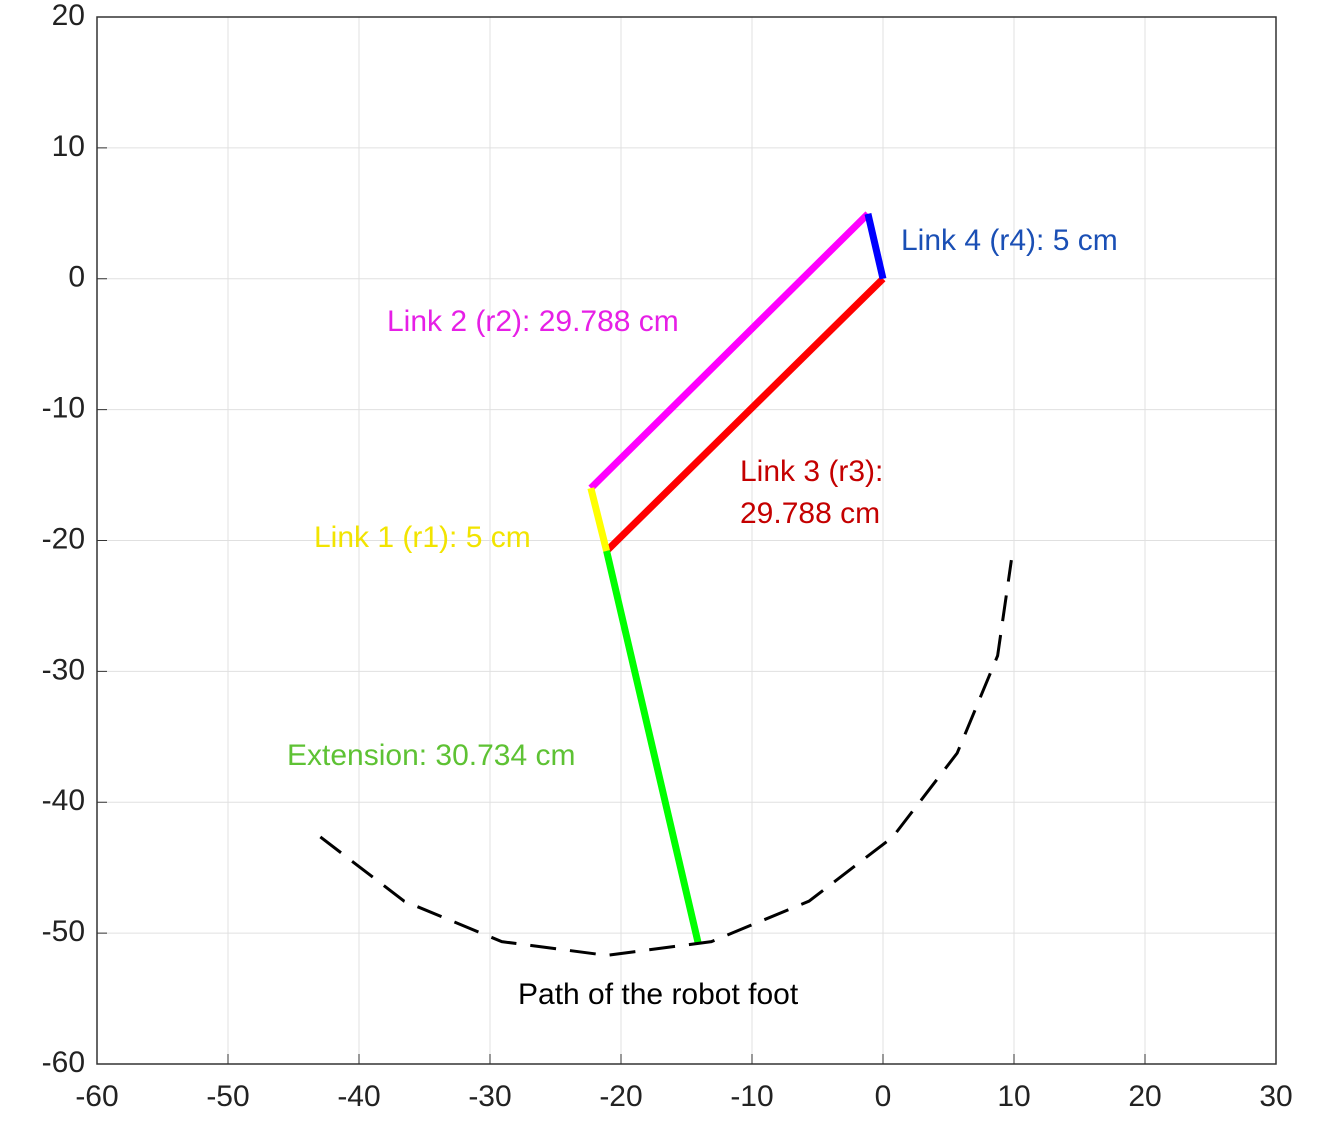 This screenshot has height=1121, width=1320. What do you see at coordinates (811, 471) in the screenshot?
I see `annotation: Link 3 (r3):` at bounding box center [811, 471].